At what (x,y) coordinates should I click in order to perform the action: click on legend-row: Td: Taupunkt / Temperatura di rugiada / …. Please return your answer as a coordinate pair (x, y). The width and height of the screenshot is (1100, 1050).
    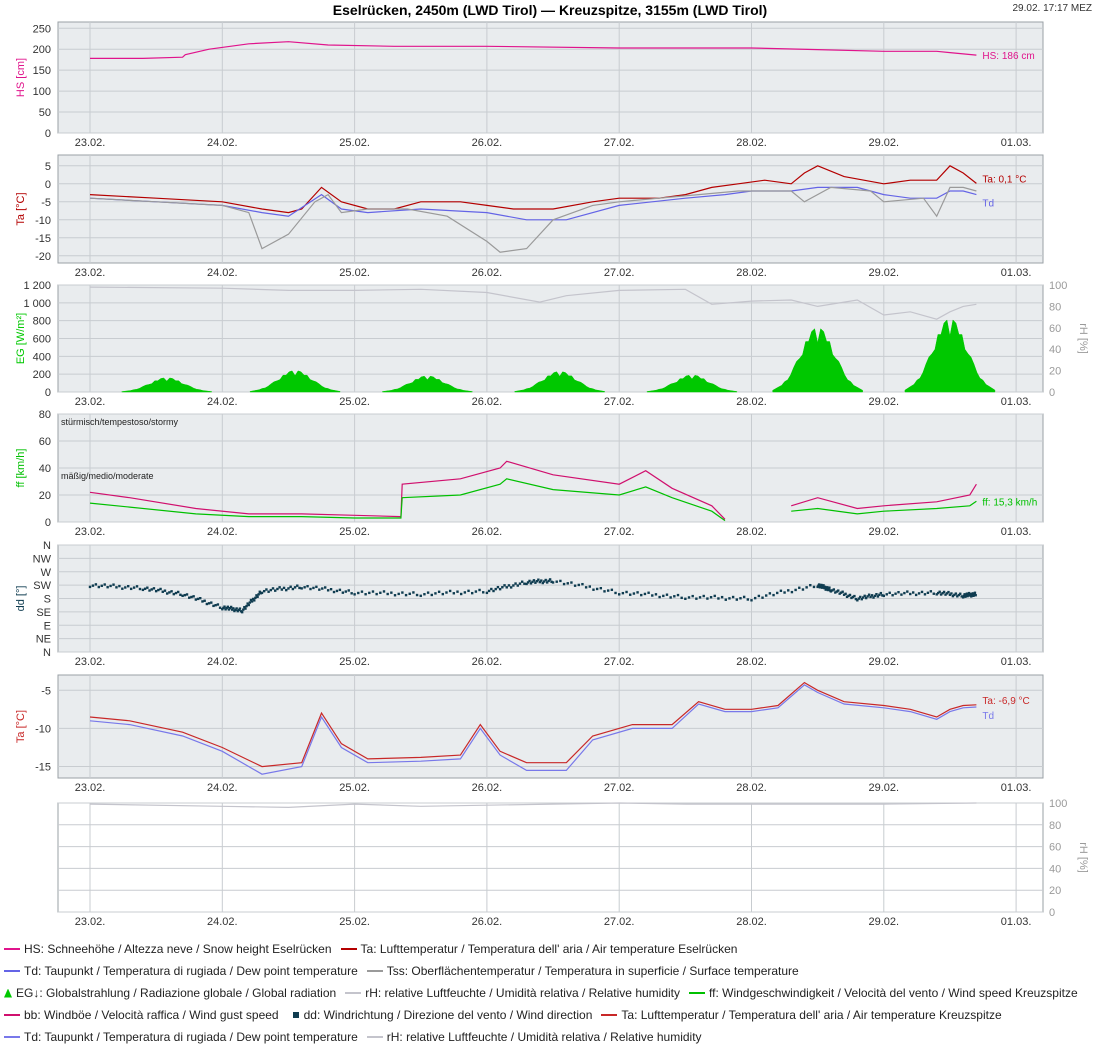
    Looking at the image, I should click on (551, 971).